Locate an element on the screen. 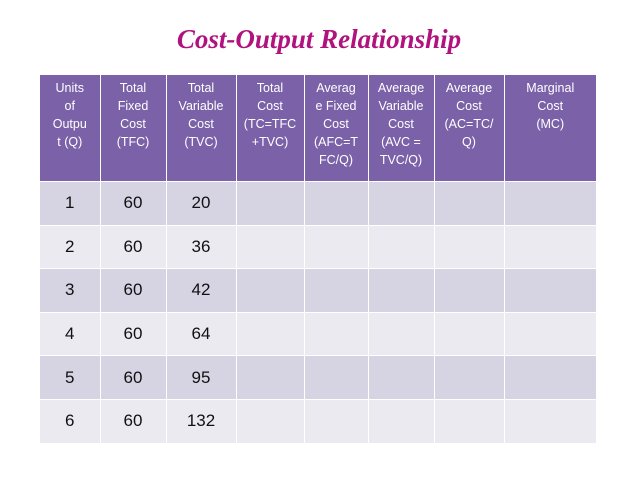  table-row: 6 60 132 is located at coordinates (318, 420).